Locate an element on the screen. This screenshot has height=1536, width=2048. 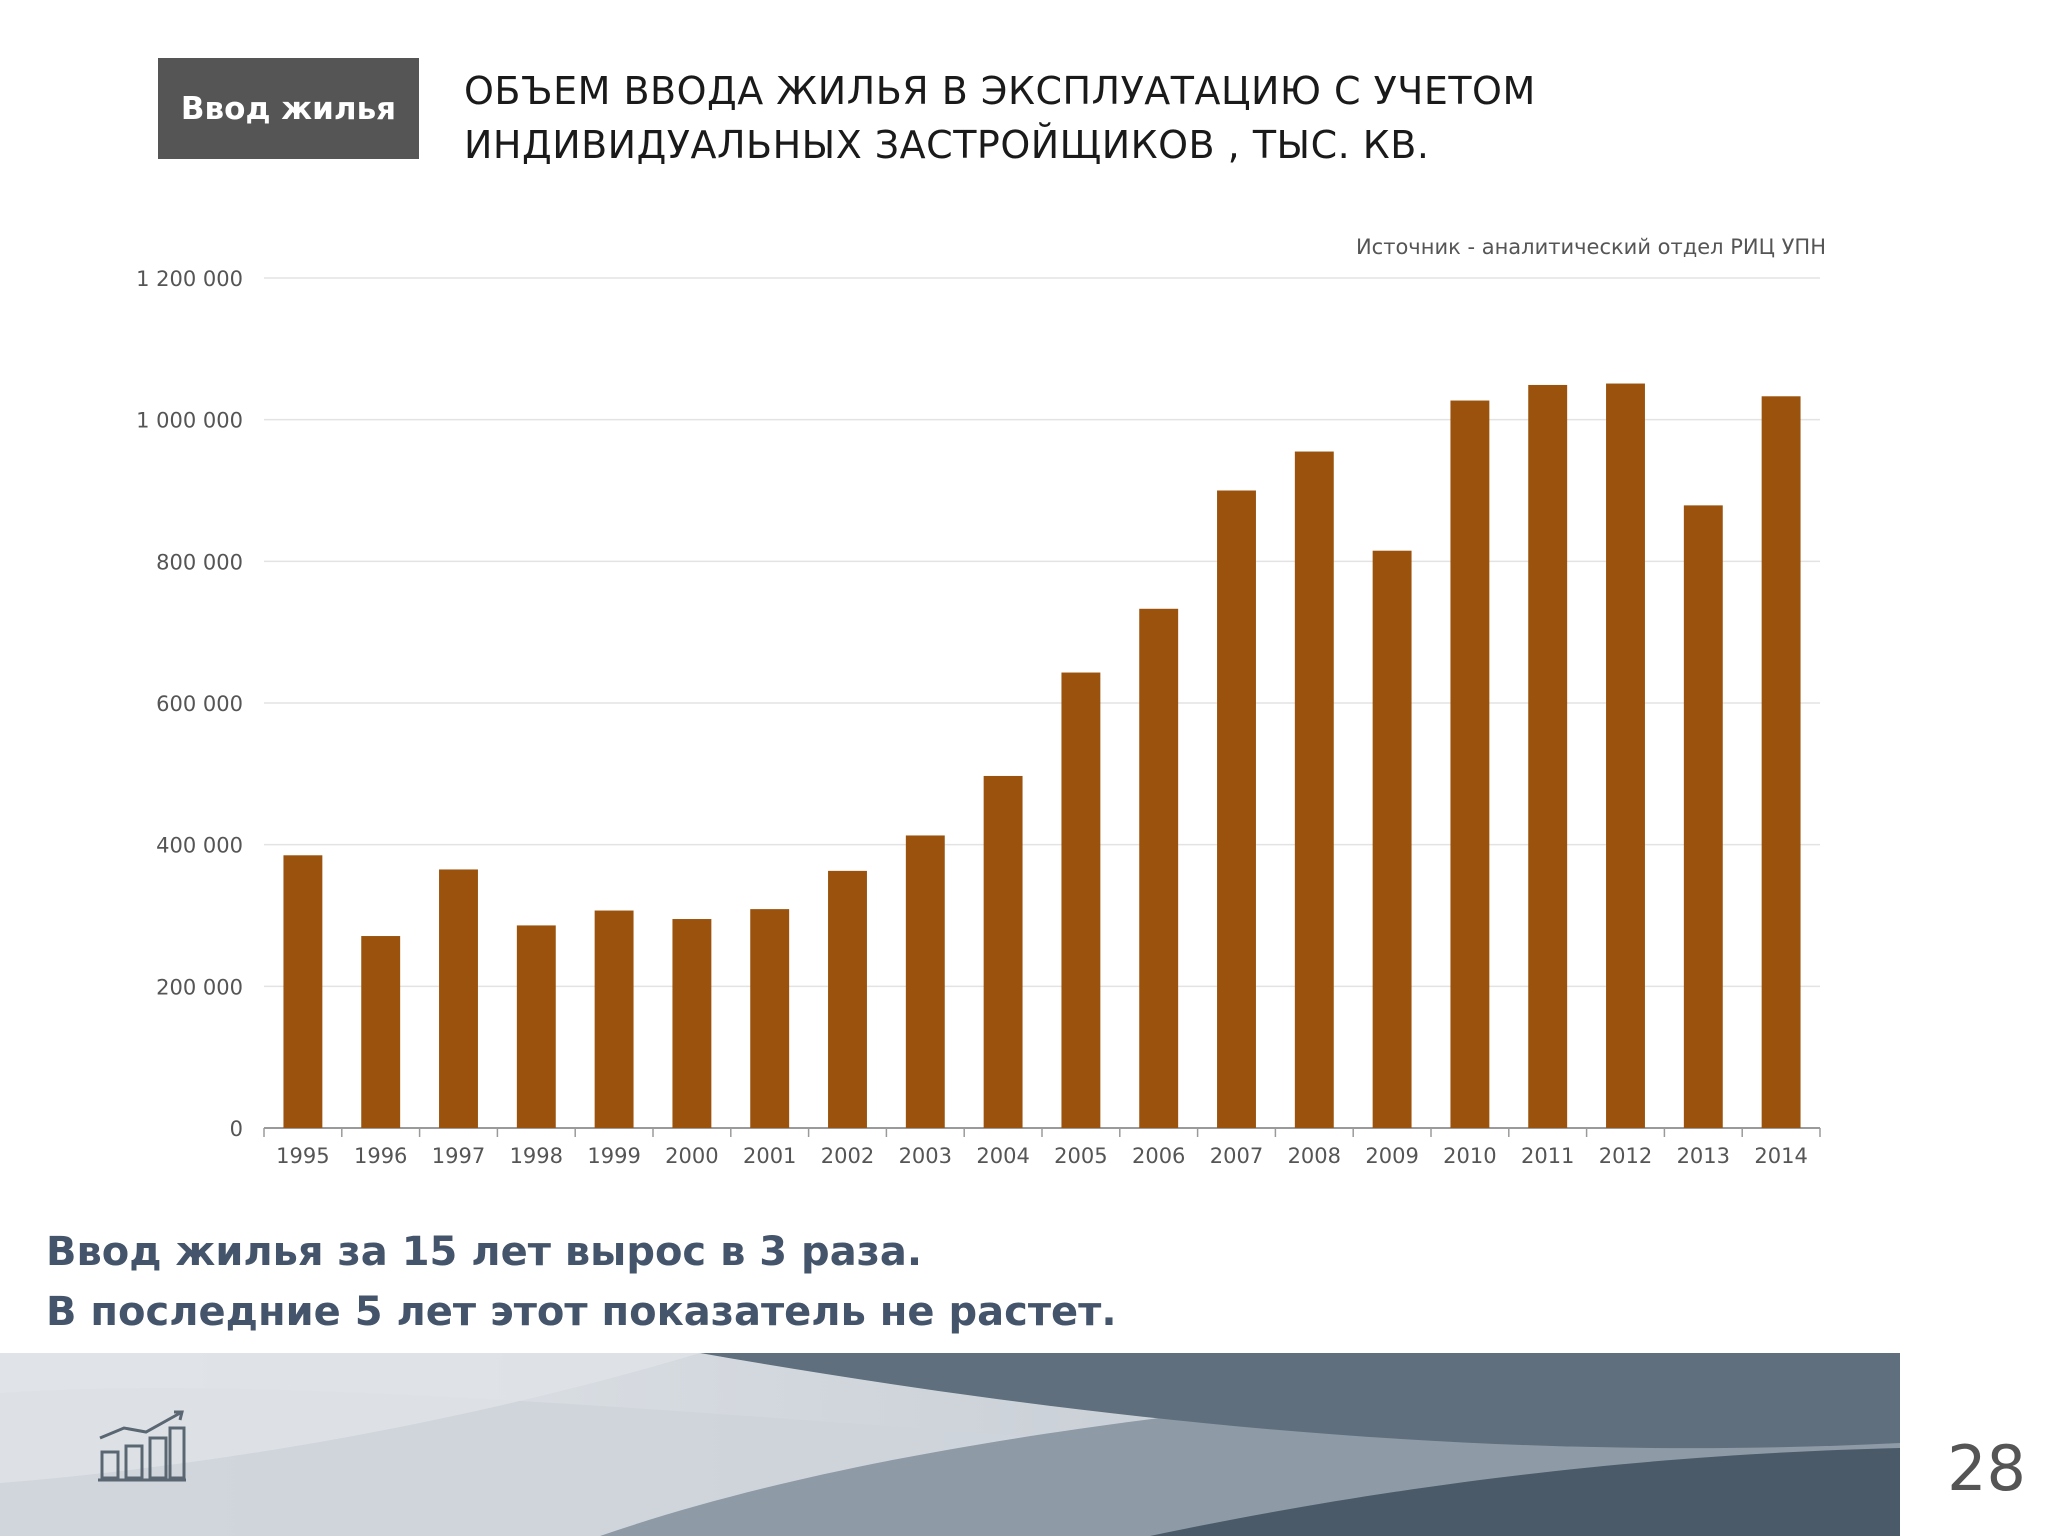
x-tick-label: 1999 is located at coordinates (613, 1156).